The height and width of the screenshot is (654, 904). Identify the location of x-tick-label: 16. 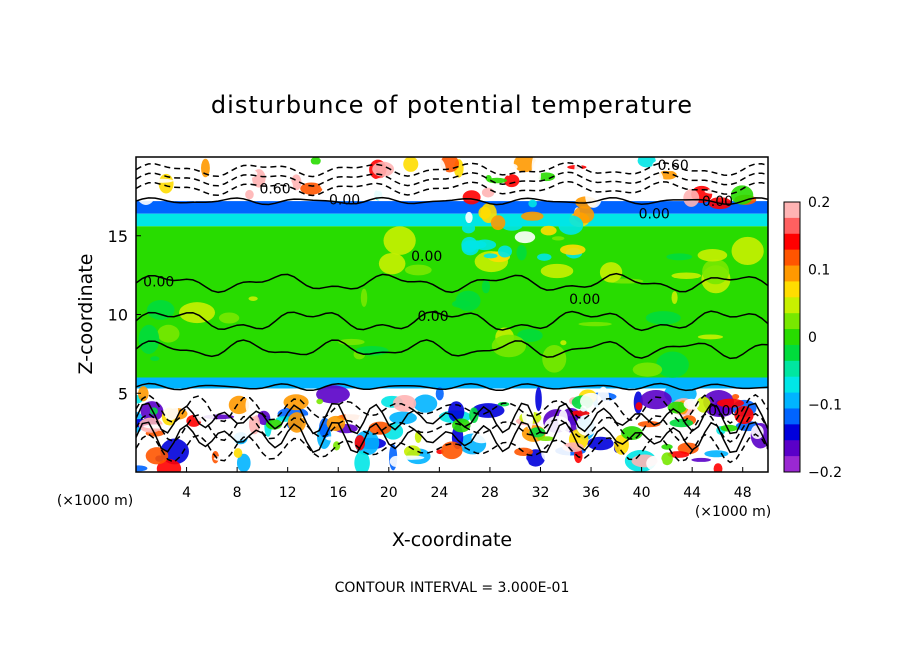
(338, 493).